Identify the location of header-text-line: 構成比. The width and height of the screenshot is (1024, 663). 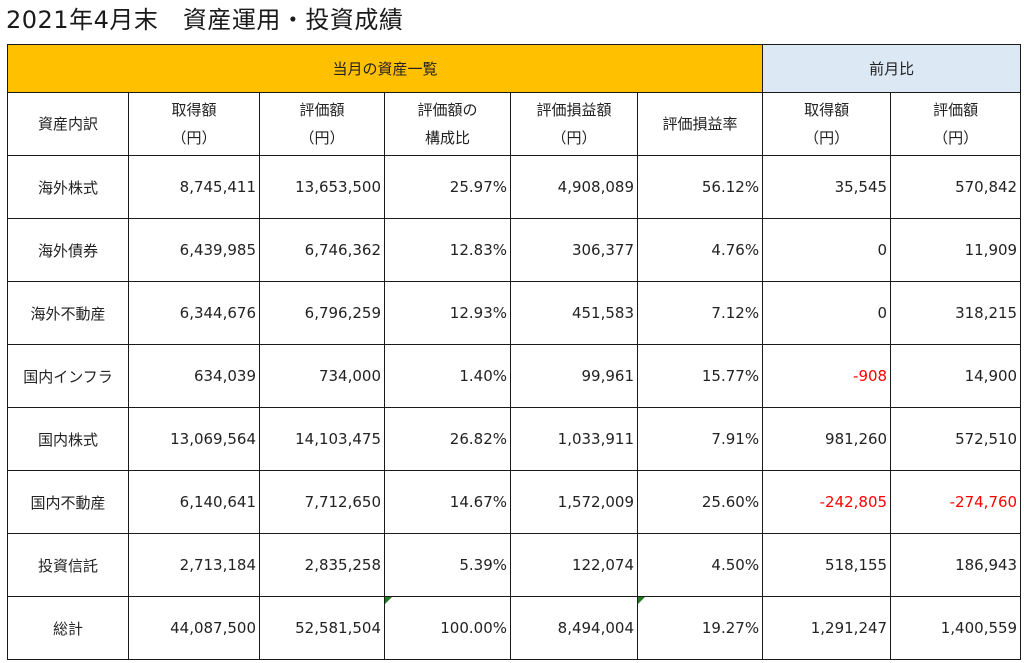
(447, 138).